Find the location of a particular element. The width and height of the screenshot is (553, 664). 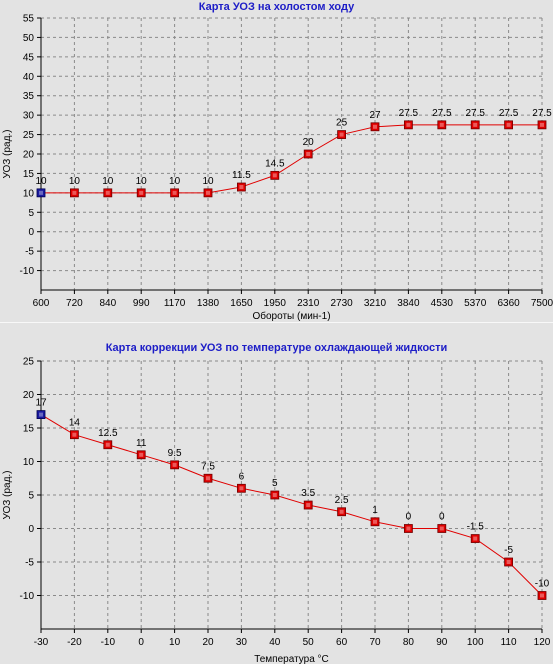

data-label: 7.5 is located at coordinates (208, 466).